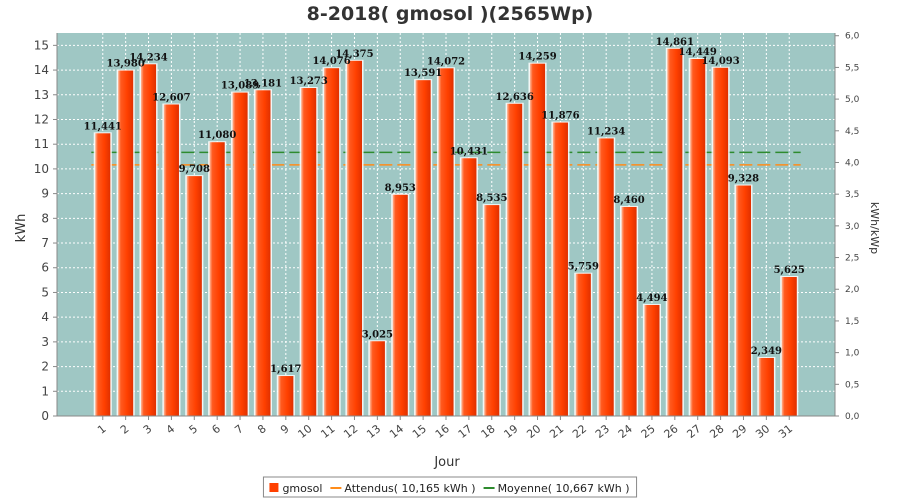  I want to click on y2-axis-label: kWh/kWp, so click(874, 228).